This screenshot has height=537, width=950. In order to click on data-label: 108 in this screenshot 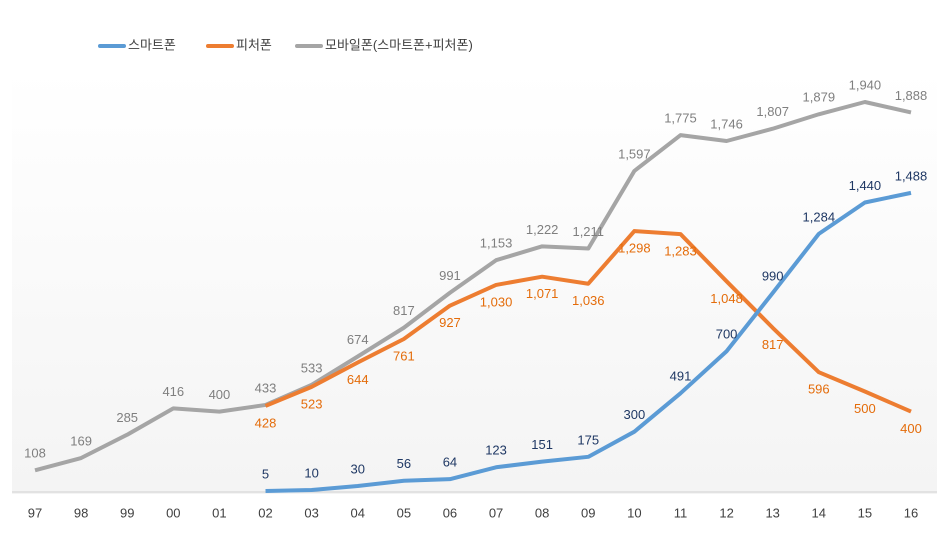, I will do `click(35, 453)`.